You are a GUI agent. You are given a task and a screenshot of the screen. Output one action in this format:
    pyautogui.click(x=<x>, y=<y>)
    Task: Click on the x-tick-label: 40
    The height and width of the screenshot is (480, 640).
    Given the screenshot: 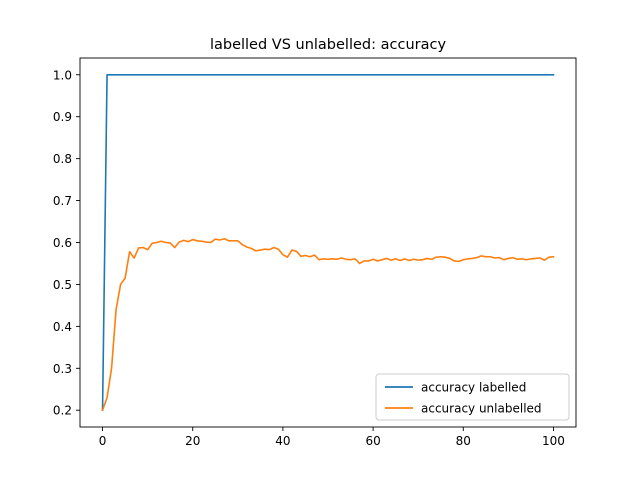 What is the action you would take?
    pyautogui.click(x=282, y=441)
    